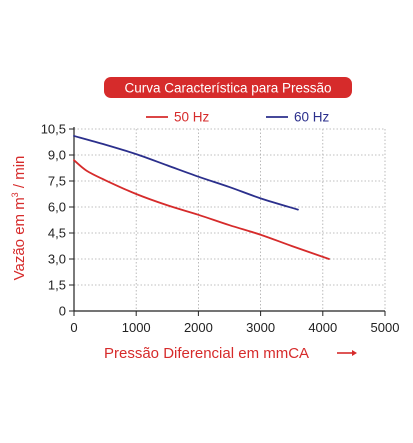 The image size is (413, 443). Describe the element at coordinates (385, 327) in the screenshot. I see `x-tick-label: 5000` at that location.